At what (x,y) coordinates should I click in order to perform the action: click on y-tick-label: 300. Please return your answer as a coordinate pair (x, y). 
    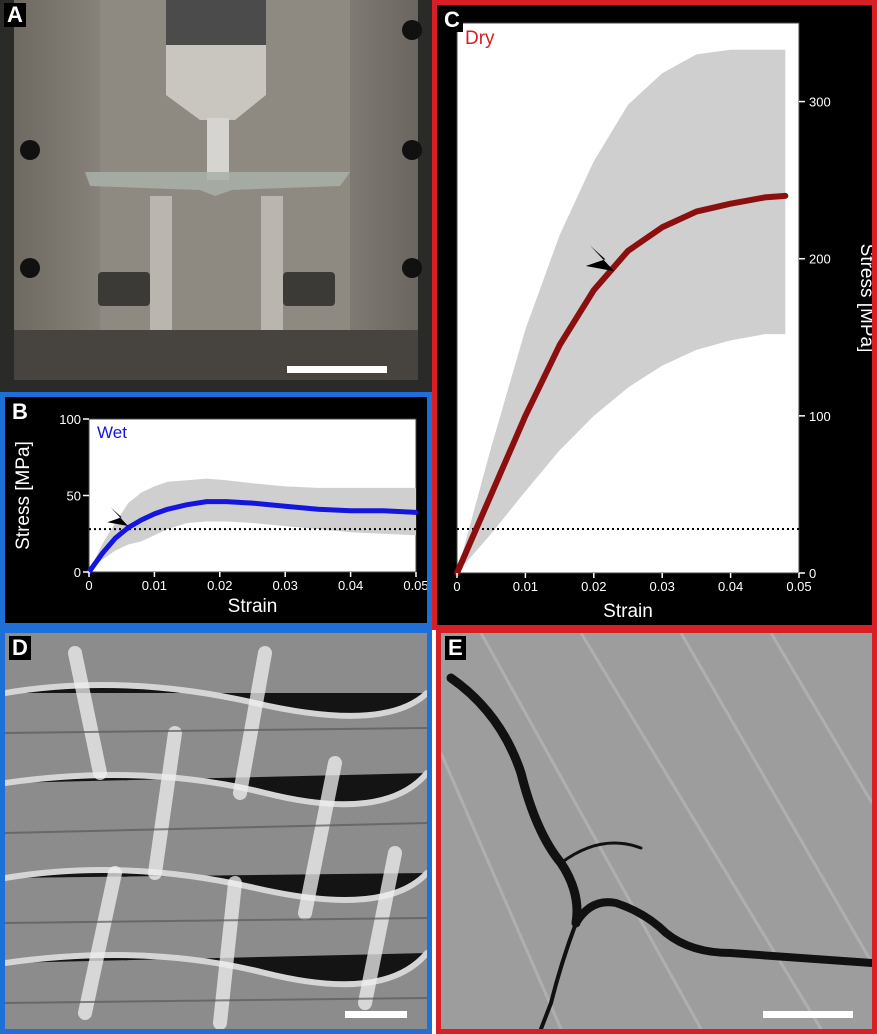
    Looking at the image, I should click on (820, 102).